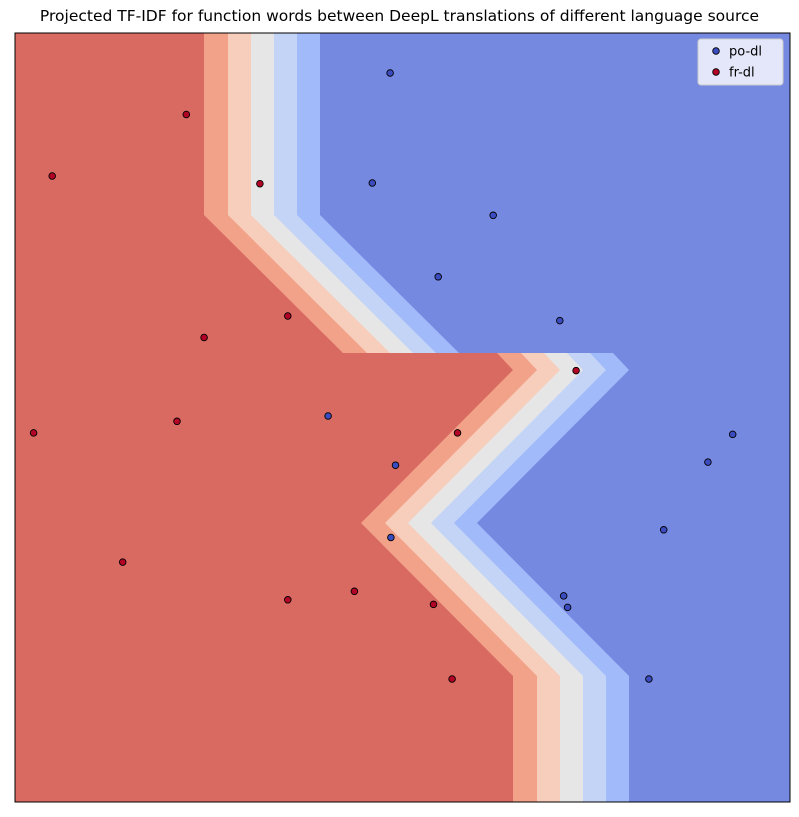  Describe the element at coordinates (716, 72) in the screenshot. I see `legend-marker-fr-dl` at that location.